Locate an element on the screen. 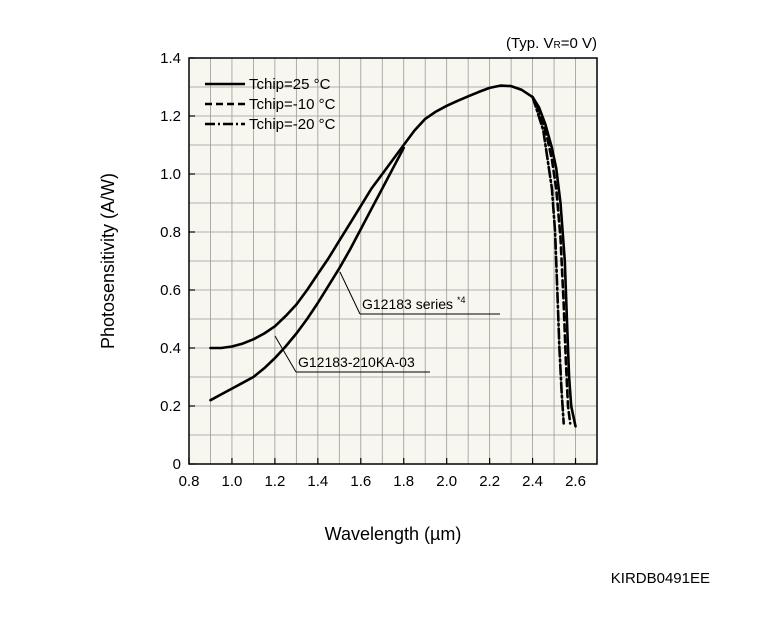 Image resolution: width=765 pixels, height=640 pixels. y-tick-label: 1.0 is located at coordinates (170, 174).